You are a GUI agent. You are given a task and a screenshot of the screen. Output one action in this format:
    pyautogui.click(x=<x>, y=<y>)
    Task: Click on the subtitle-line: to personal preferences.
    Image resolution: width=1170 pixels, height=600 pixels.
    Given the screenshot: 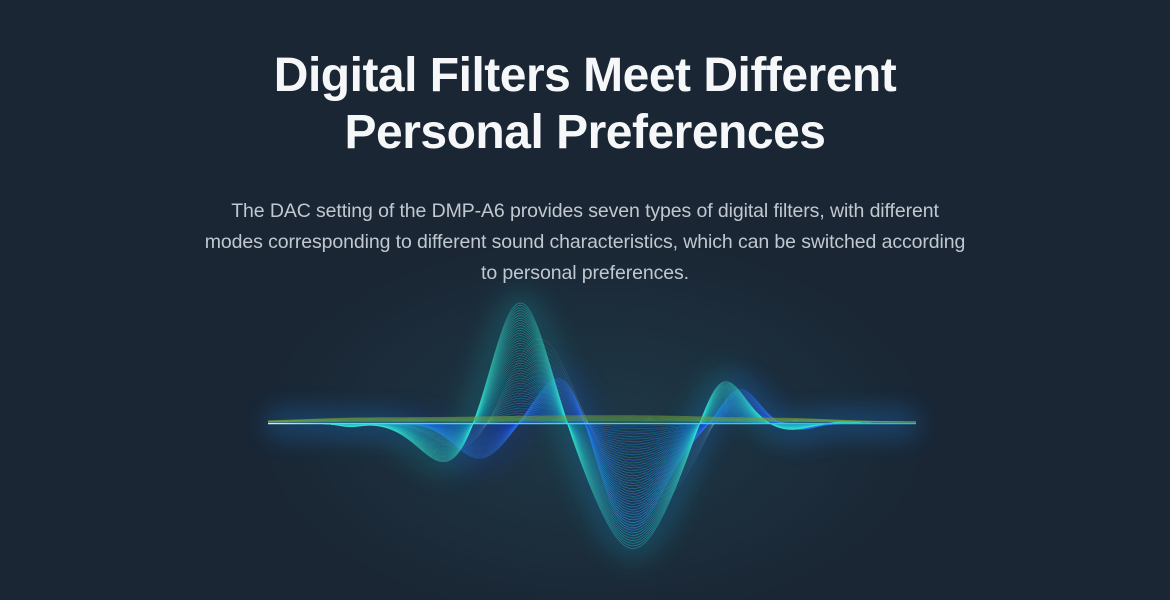 What is the action you would take?
    pyautogui.click(x=585, y=273)
    